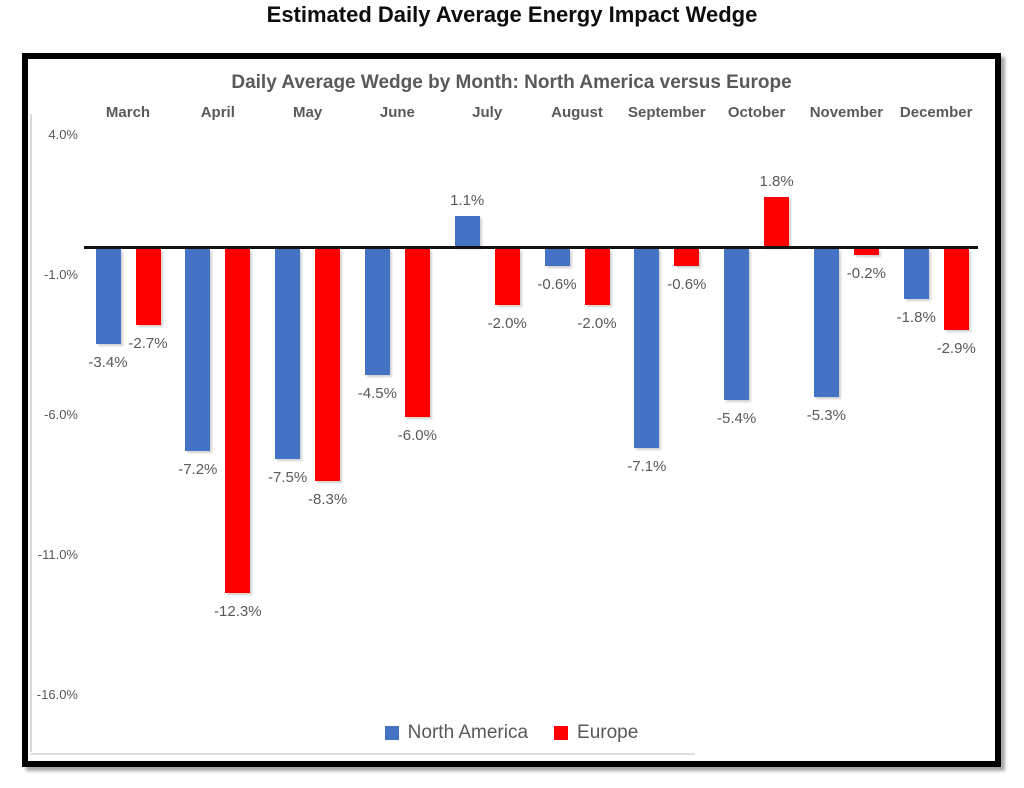  What do you see at coordinates (238, 612) in the screenshot?
I see `data-label-europe-april: -12.3%` at bounding box center [238, 612].